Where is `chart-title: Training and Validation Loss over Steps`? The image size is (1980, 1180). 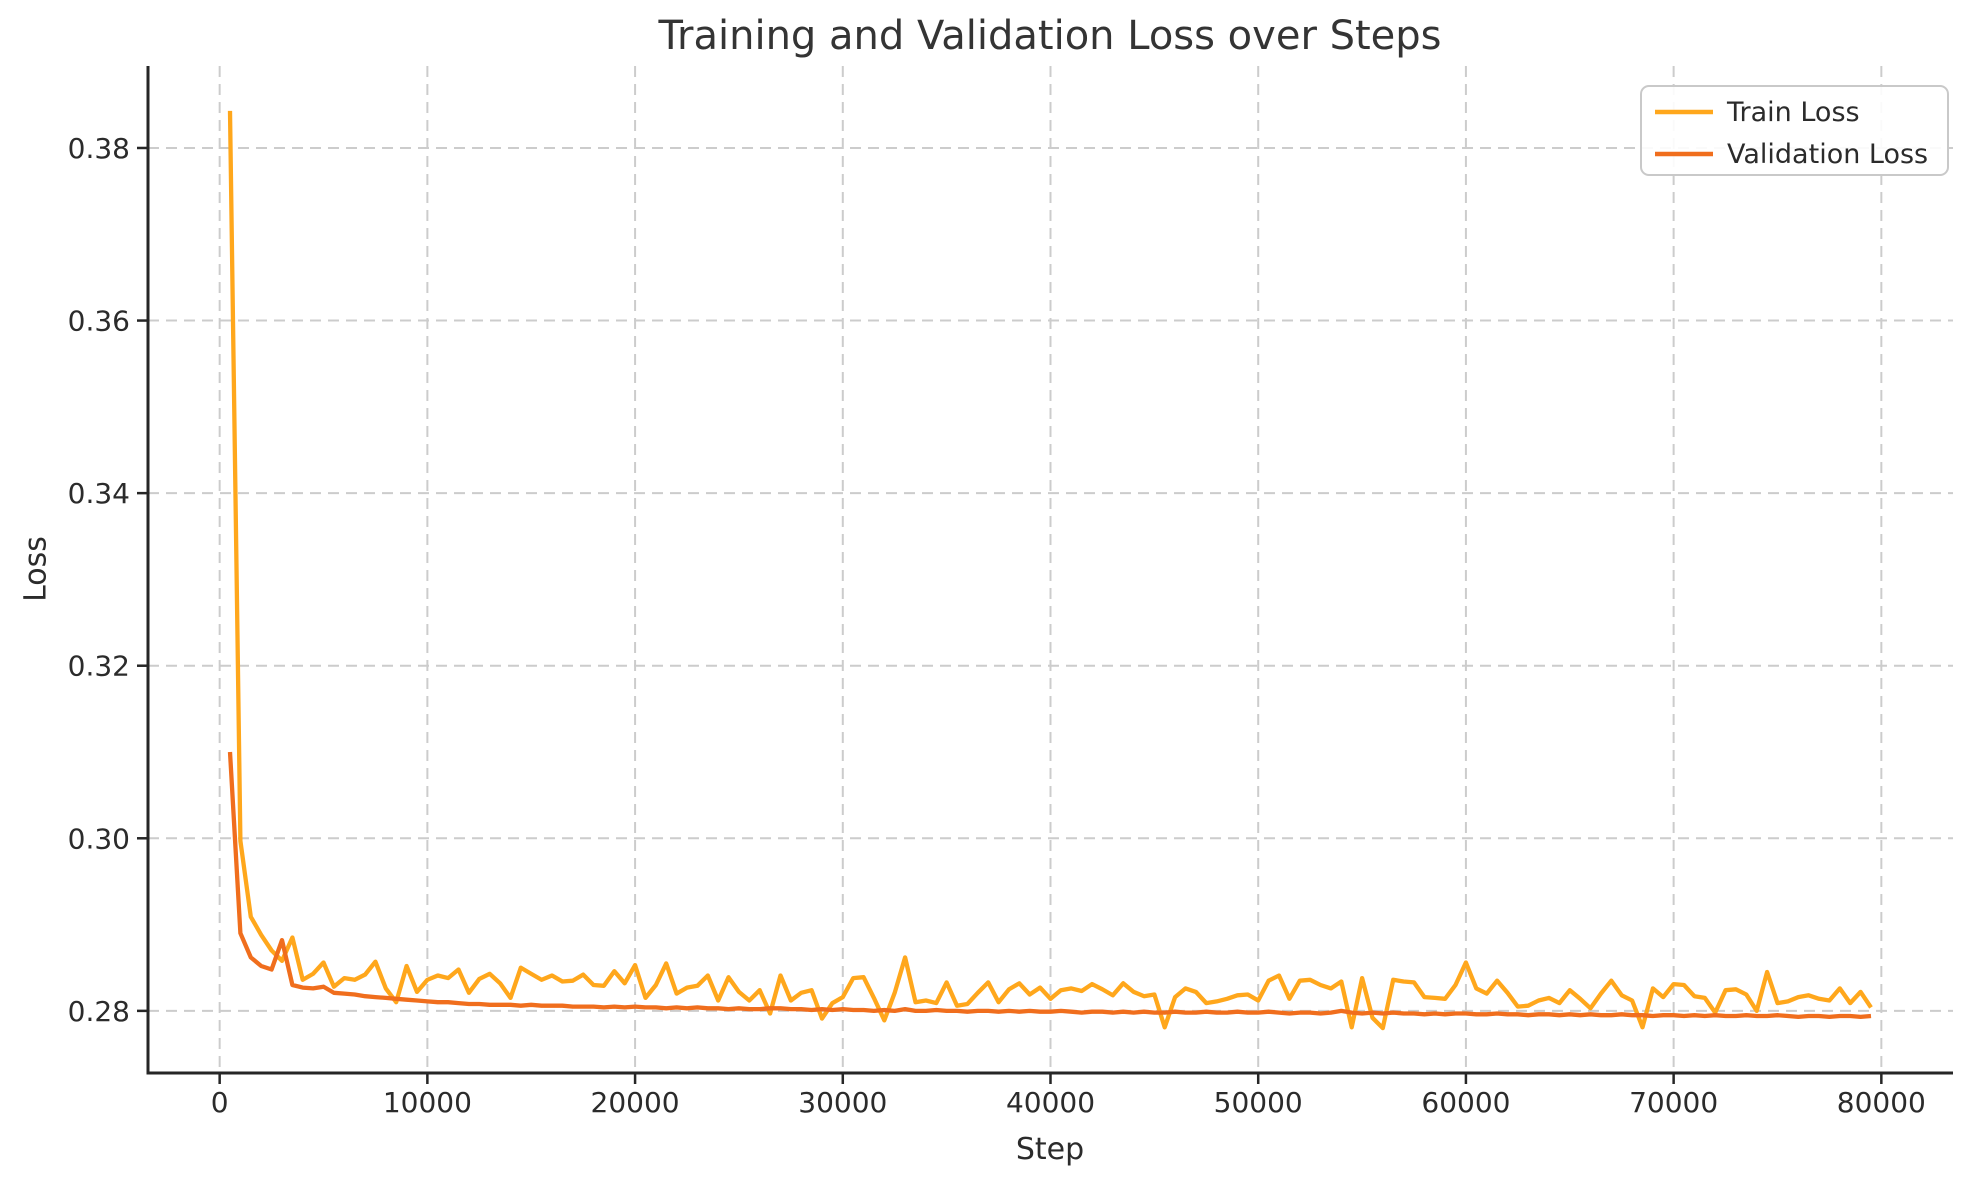
chart-title: Training and Validation Loss over Steps is located at coordinates (1050, 36).